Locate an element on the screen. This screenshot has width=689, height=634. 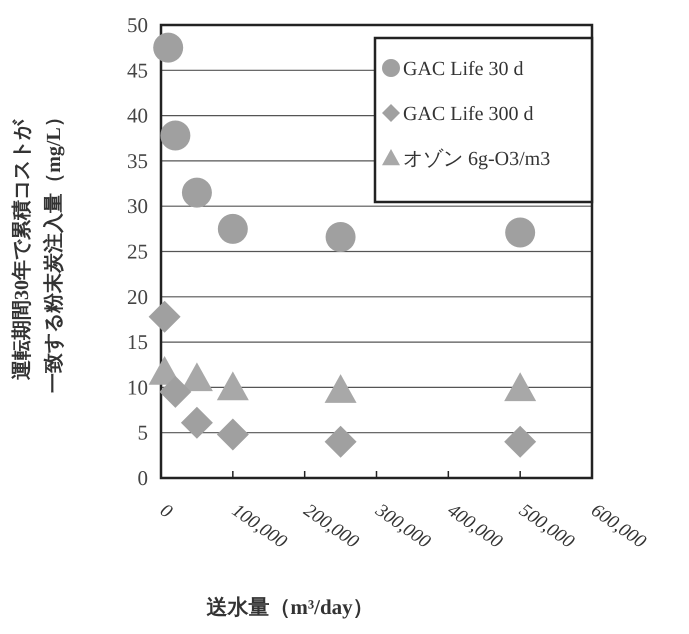
ylabel: 運転期間30年で累積コストが一致する粉末炭注入量（mg/L） is located at coordinates (38, 250).